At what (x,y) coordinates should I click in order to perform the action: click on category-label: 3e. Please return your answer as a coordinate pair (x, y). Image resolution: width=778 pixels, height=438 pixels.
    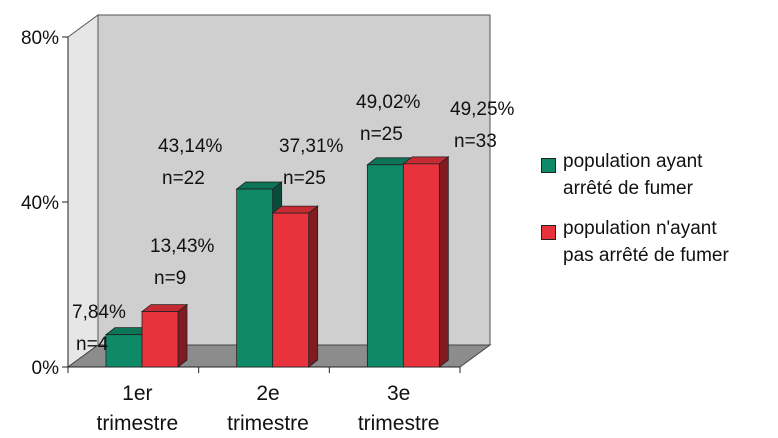
    Looking at the image, I should click on (398, 393).